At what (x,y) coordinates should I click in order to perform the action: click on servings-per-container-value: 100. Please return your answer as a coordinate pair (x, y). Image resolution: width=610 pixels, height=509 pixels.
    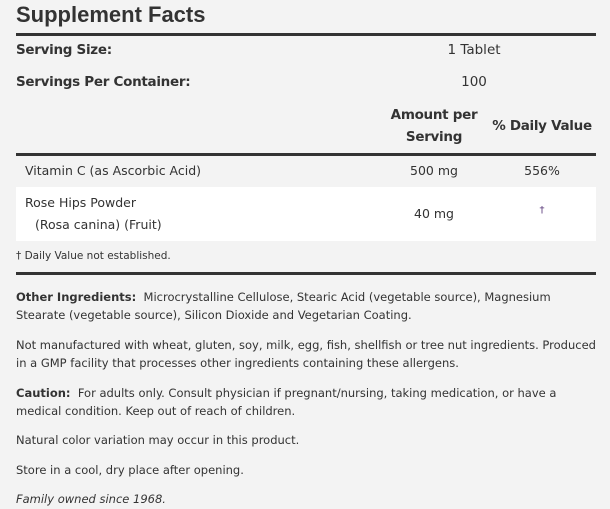
    Looking at the image, I should click on (474, 82).